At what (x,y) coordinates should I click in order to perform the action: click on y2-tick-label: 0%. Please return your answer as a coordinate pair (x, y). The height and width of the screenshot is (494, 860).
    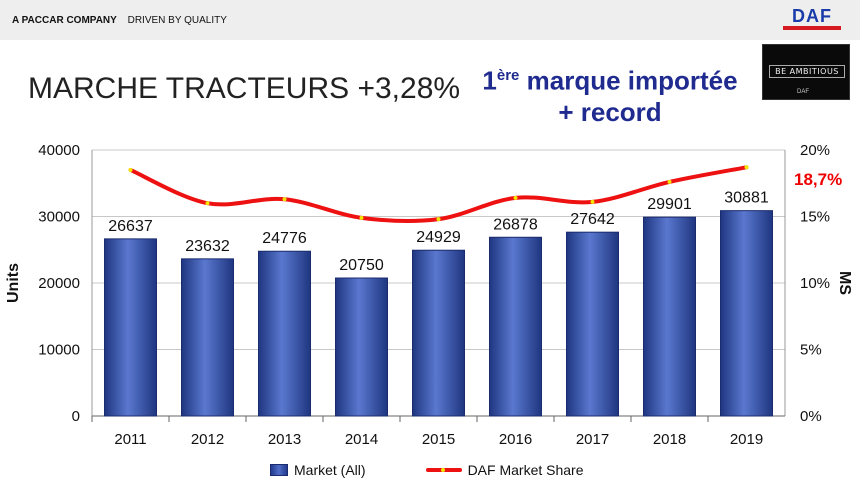
    Looking at the image, I should click on (811, 416).